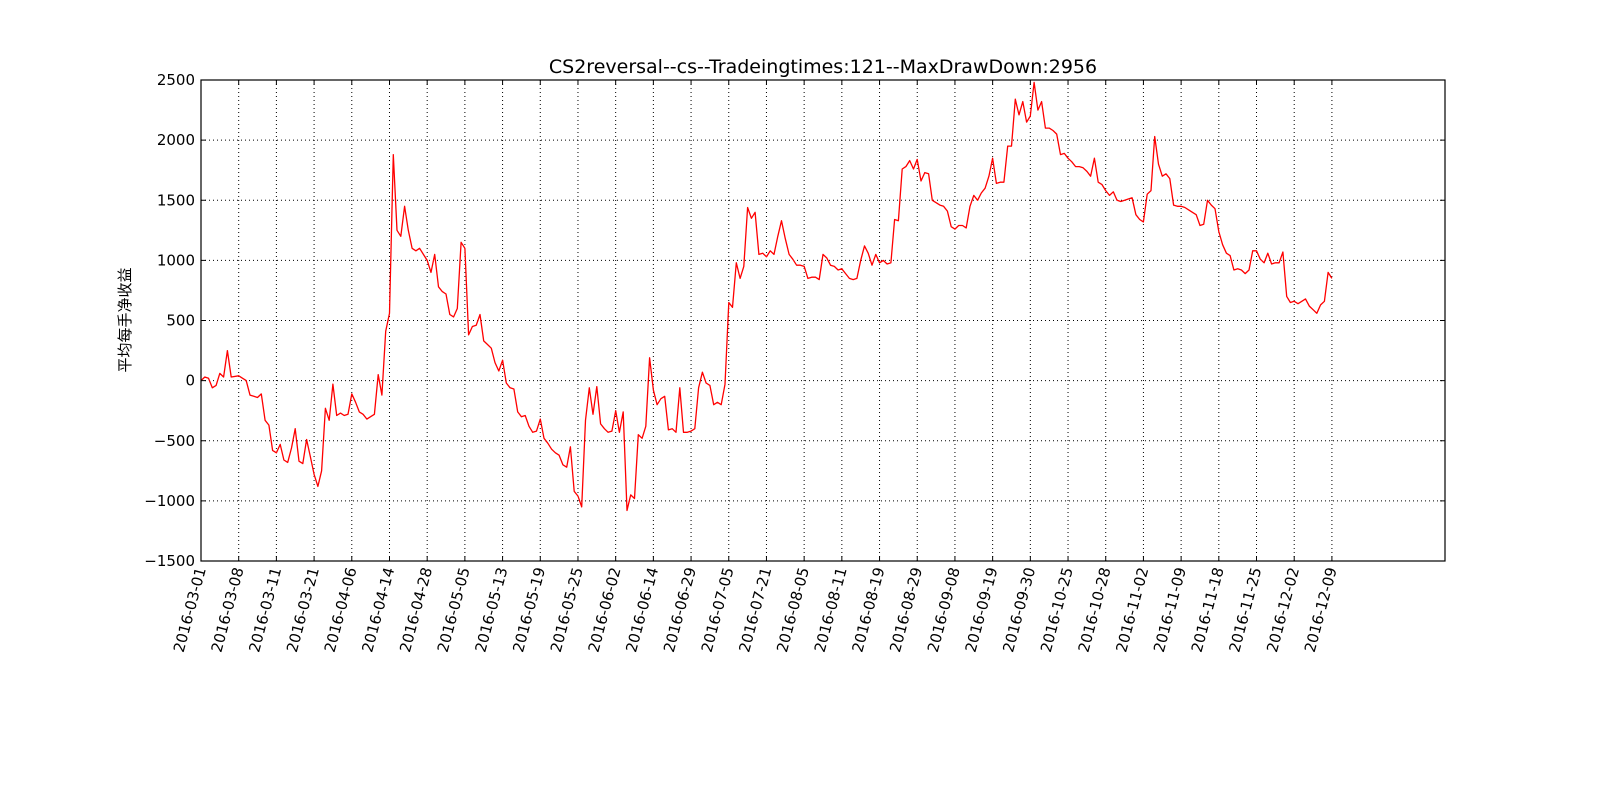 Image resolution: width=1600 pixels, height=800 pixels. I want to click on y-tick-label: 1500, so click(176, 200).